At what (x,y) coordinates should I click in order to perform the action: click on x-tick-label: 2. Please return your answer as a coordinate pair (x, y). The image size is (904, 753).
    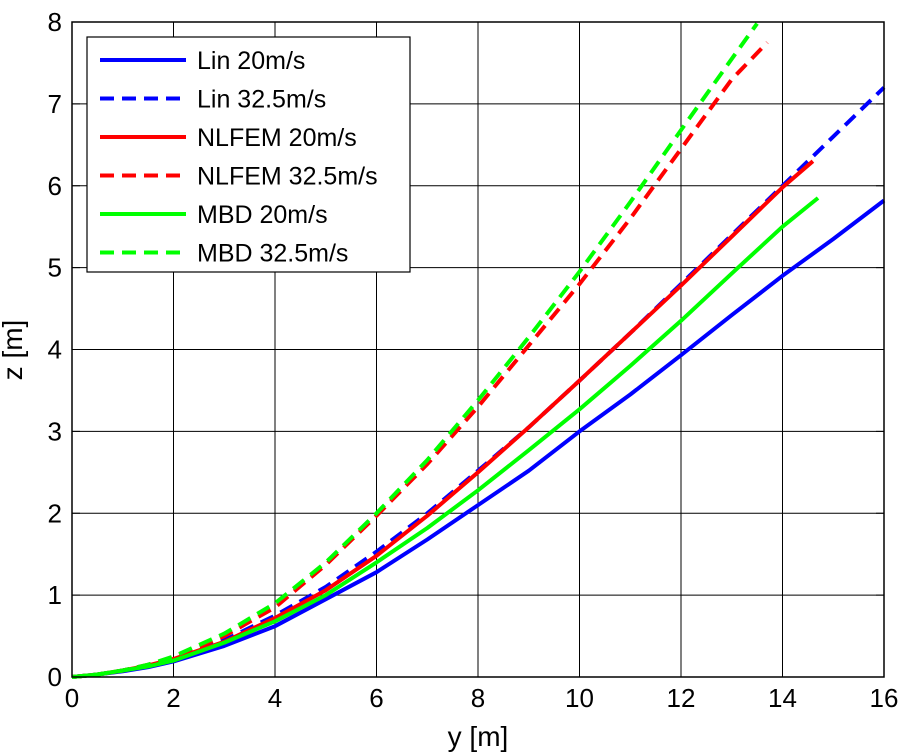
    Looking at the image, I should click on (173, 698).